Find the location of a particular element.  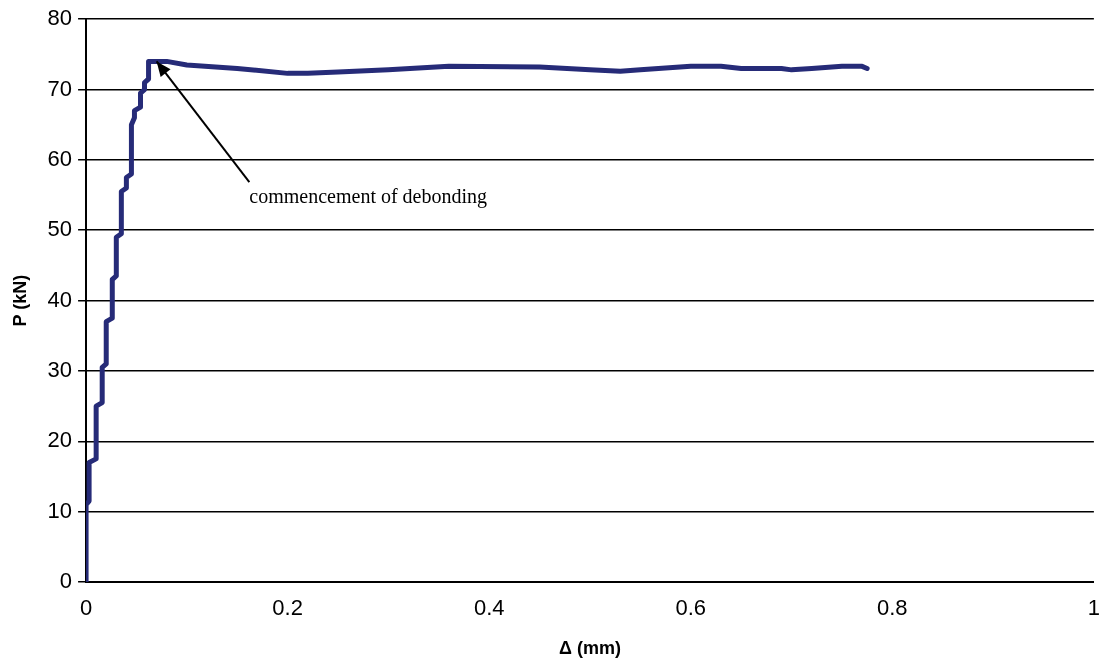

x-tick-label: 0.8 is located at coordinates (892, 608).